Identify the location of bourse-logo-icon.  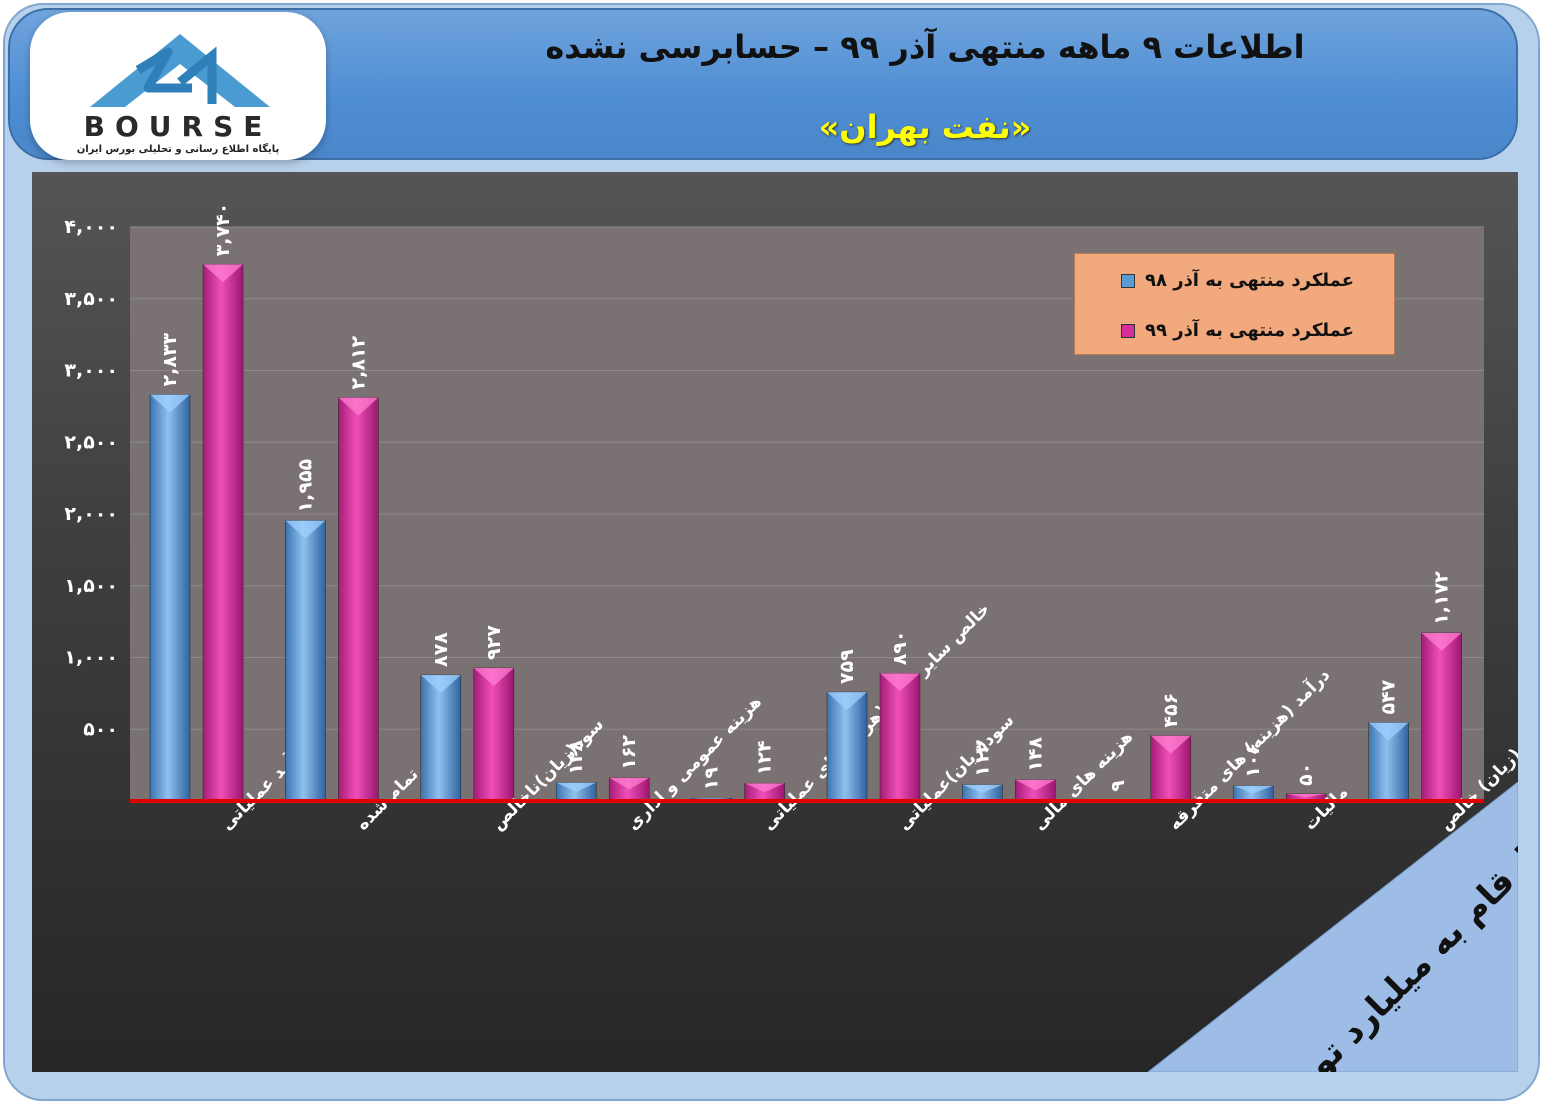
(180, 70).